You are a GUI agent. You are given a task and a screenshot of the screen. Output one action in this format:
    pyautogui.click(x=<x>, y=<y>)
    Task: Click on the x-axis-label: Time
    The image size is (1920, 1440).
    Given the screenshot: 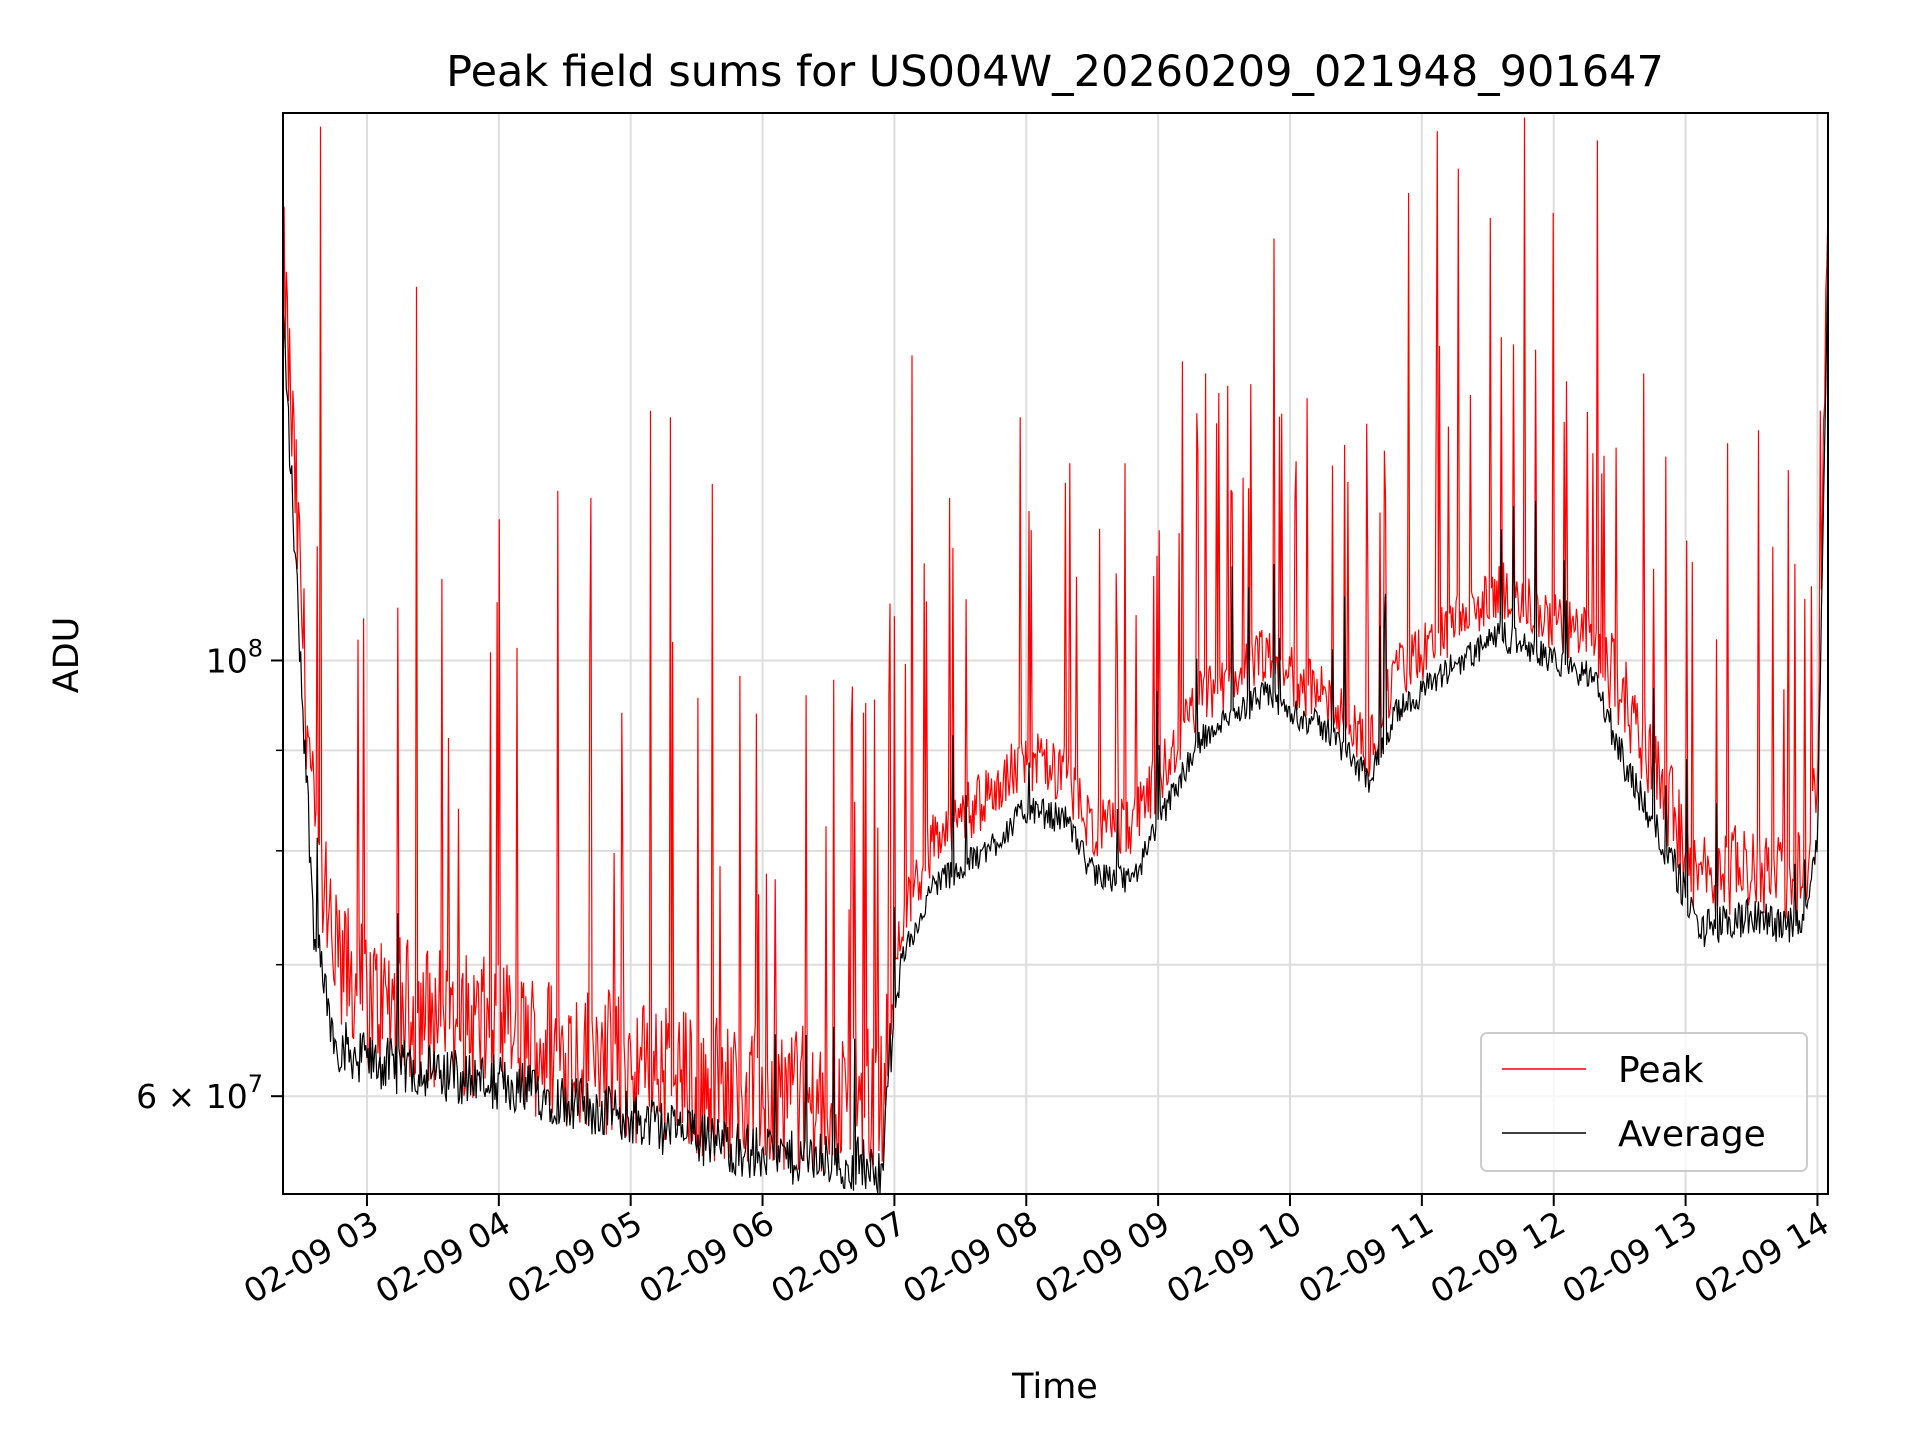 What is the action you would take?
    pyautogui.click(x=1054, y=1387)
    